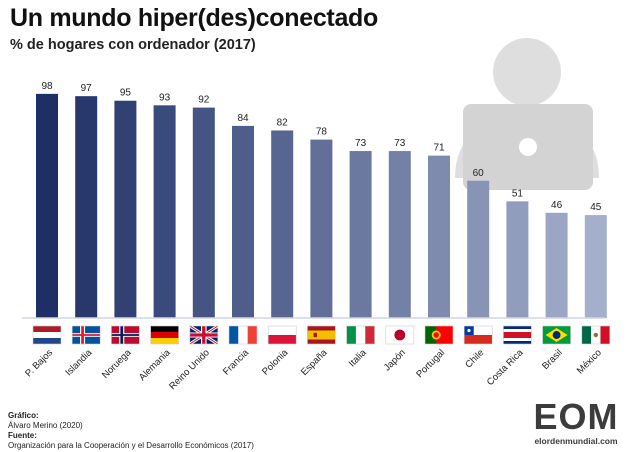 The height and width of the screenshot is (452, 640). I want to click on value-label-8: 73, so click(361, 143).